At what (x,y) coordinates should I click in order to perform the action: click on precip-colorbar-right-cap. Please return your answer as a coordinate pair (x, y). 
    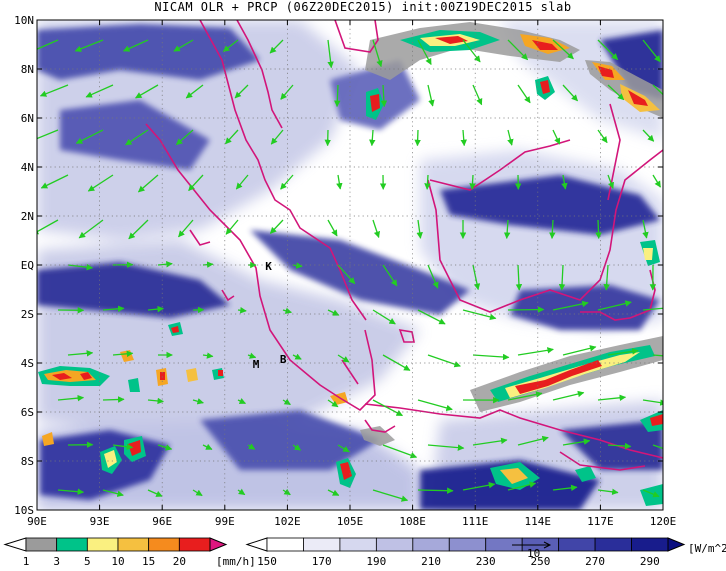
    Looking at the image, I should click on (218, 544).